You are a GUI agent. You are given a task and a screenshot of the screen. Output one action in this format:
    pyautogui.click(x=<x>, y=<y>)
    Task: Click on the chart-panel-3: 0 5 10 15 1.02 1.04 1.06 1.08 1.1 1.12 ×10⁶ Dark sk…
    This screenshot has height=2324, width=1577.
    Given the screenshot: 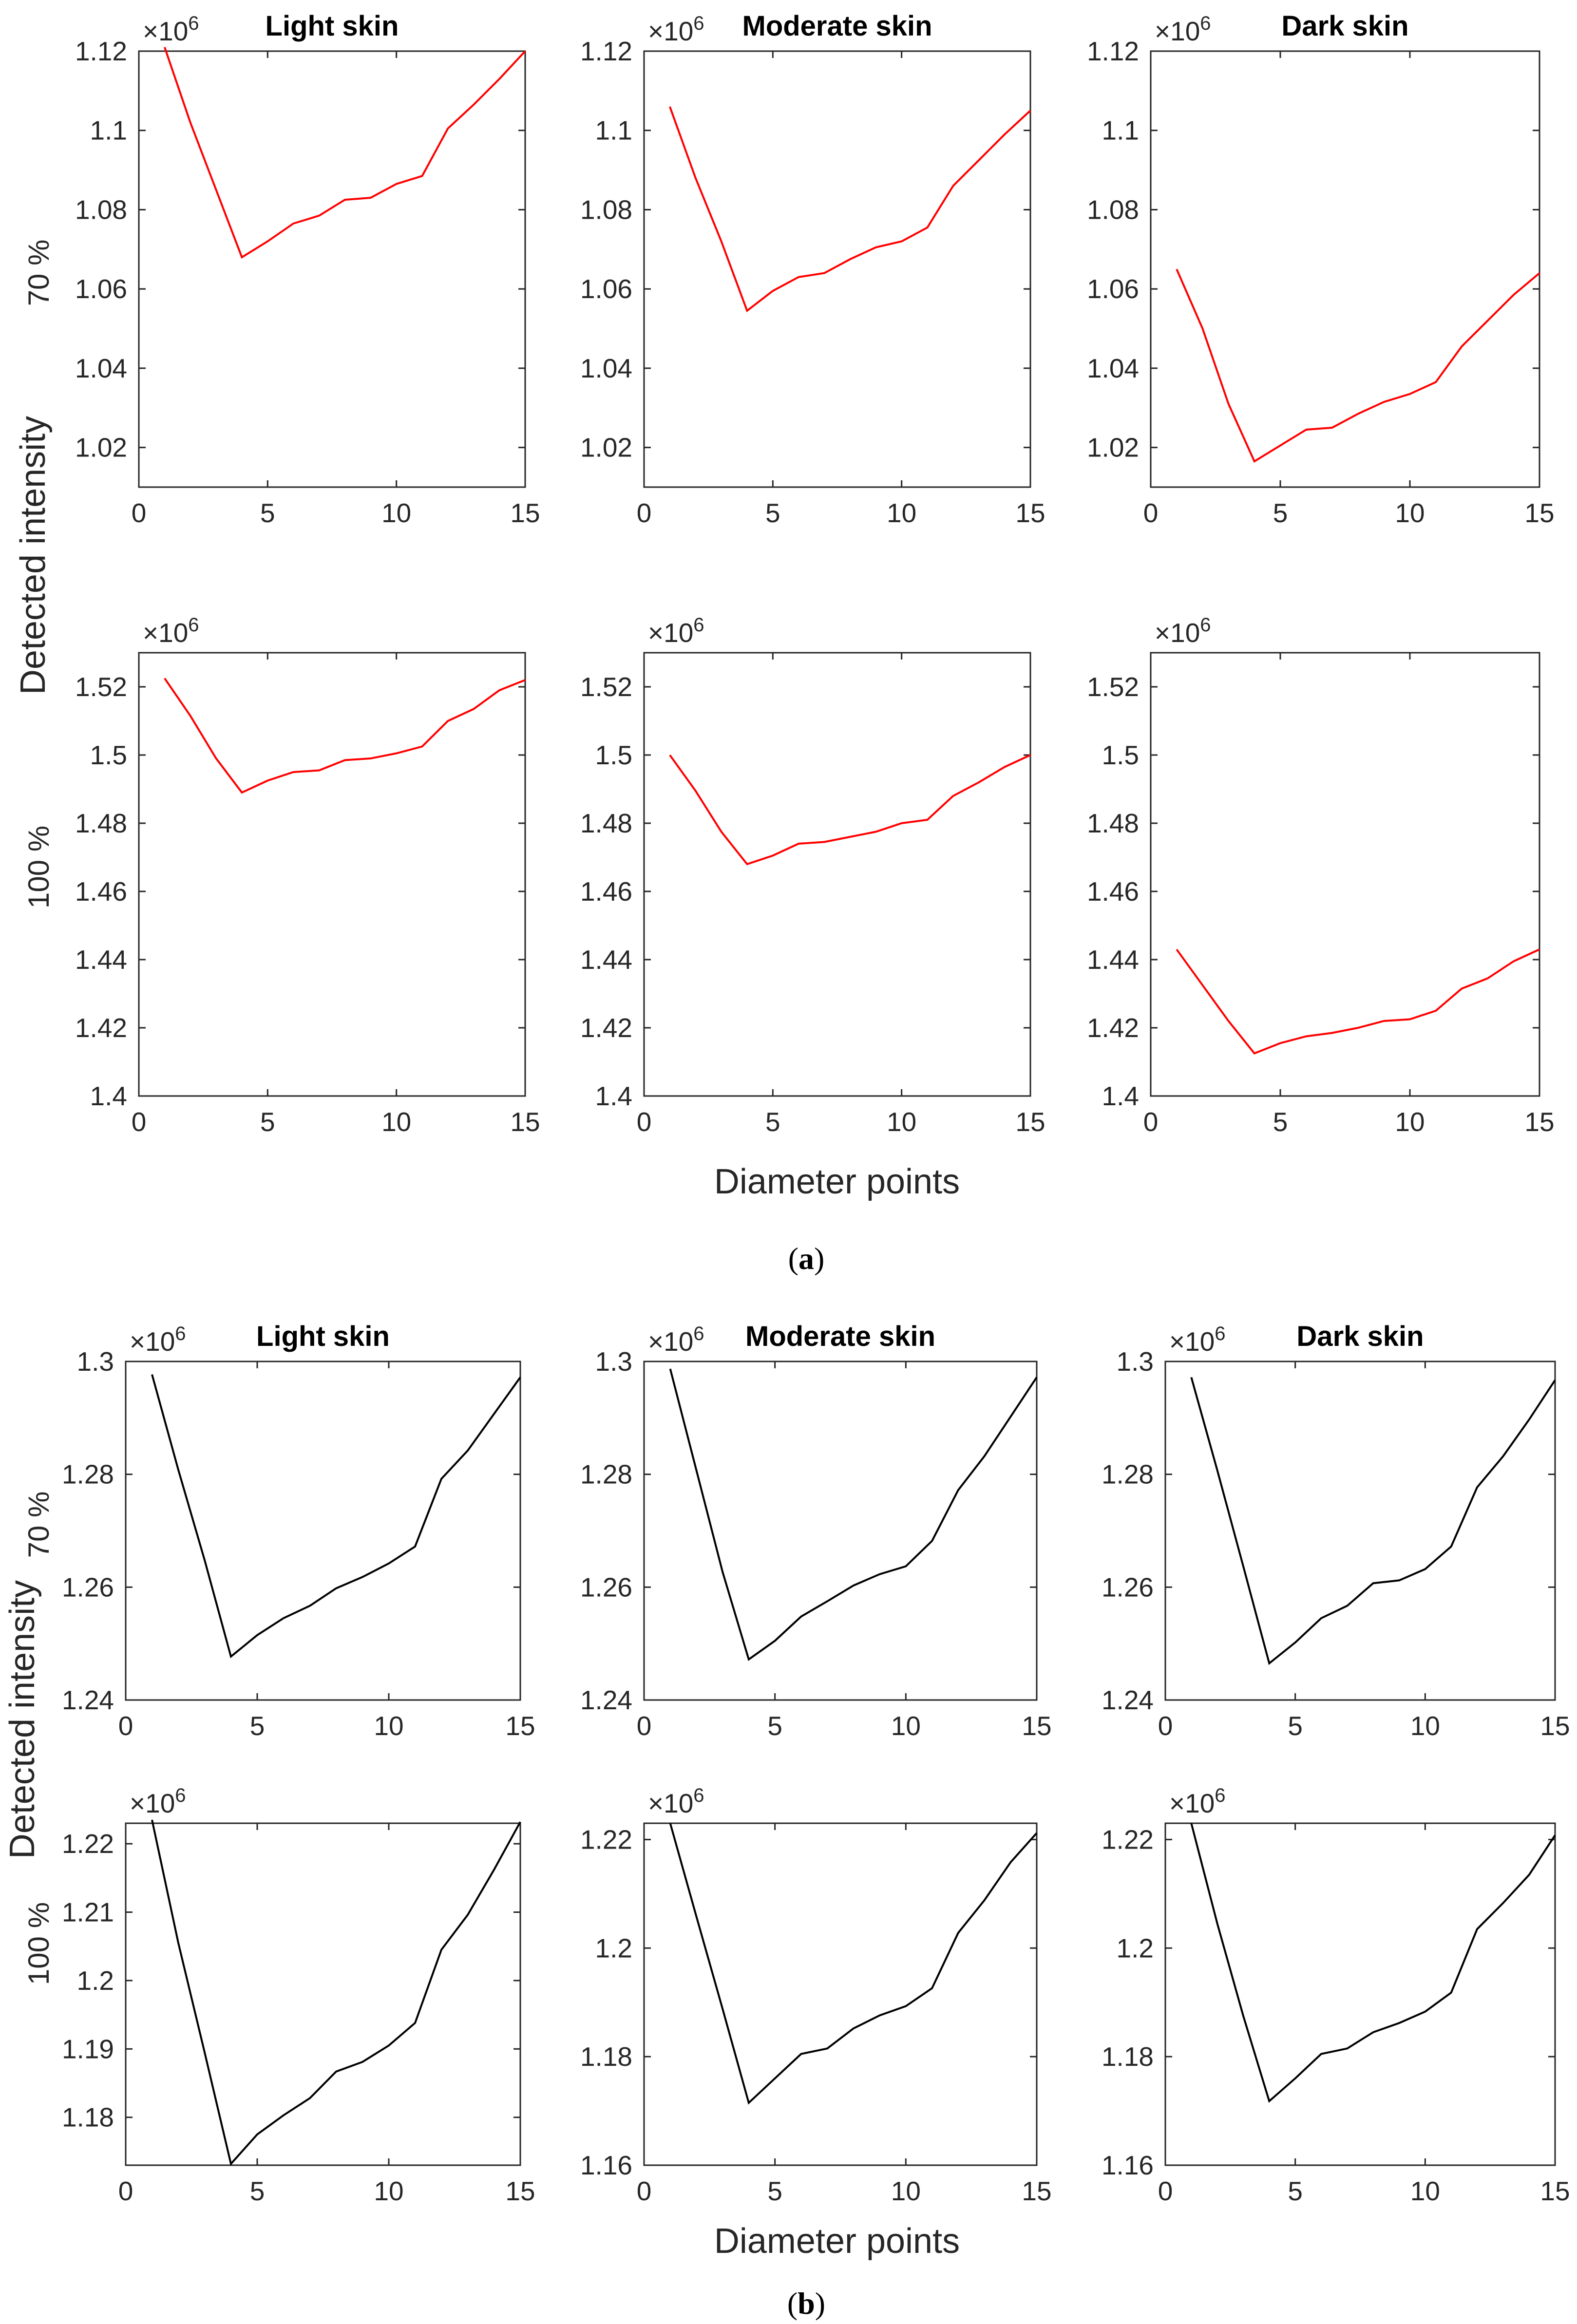 What is the action you would take?
    pyautogui.click(x=1321, y=269)
    